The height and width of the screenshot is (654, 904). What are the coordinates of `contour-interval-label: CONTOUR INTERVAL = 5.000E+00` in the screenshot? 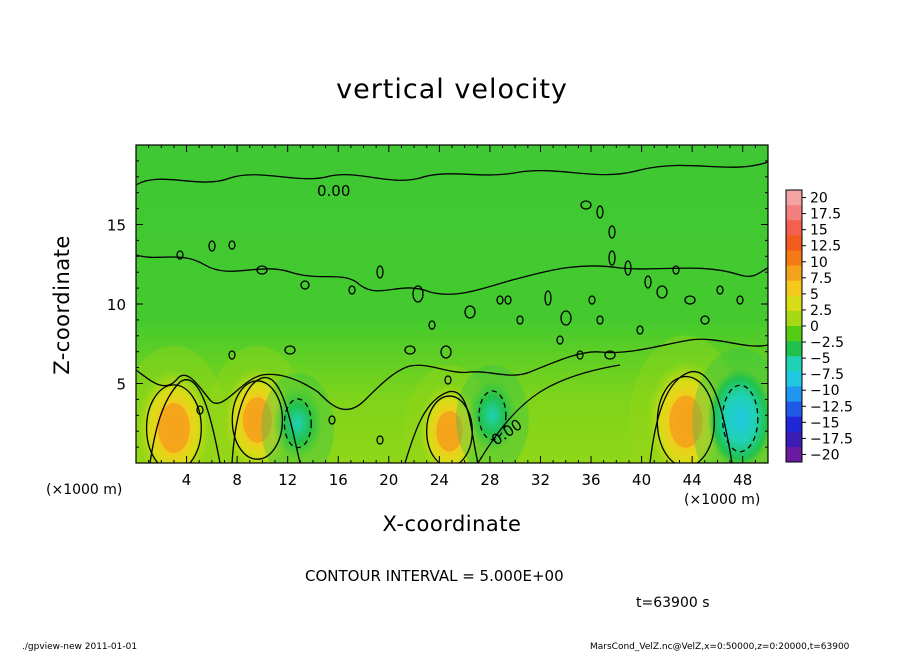 It's located at (434, 576).